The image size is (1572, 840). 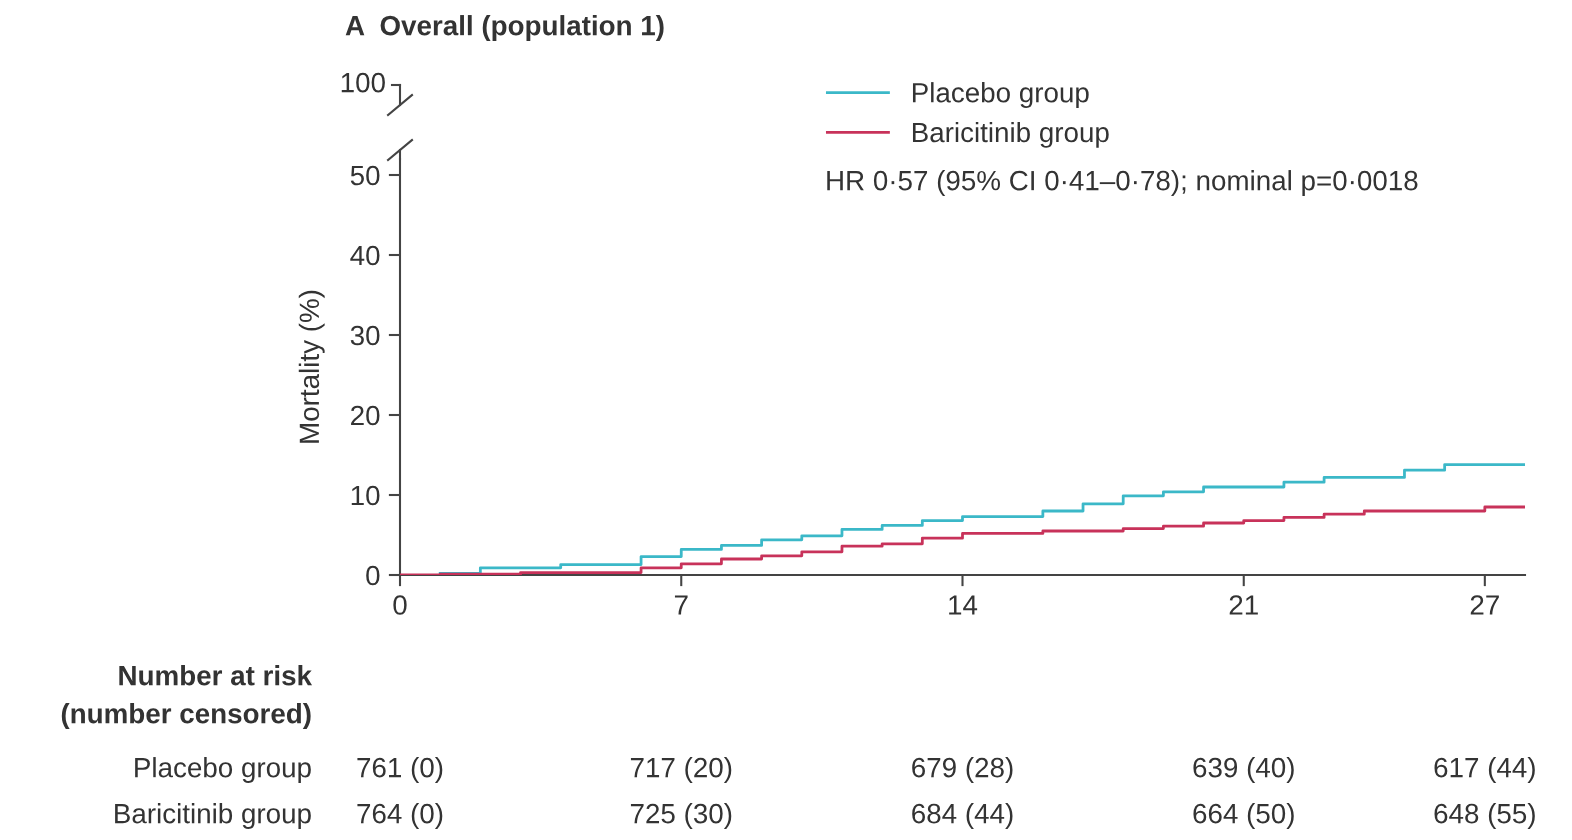 I want to click on text: 639 (40), so click(x=1243, y=770).